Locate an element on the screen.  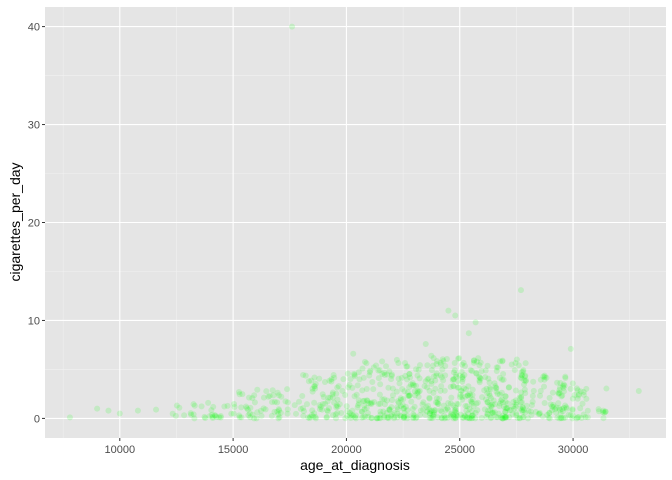
y-tick-labels: 0 10 20 30 40 is located at coordinates (34, 224).